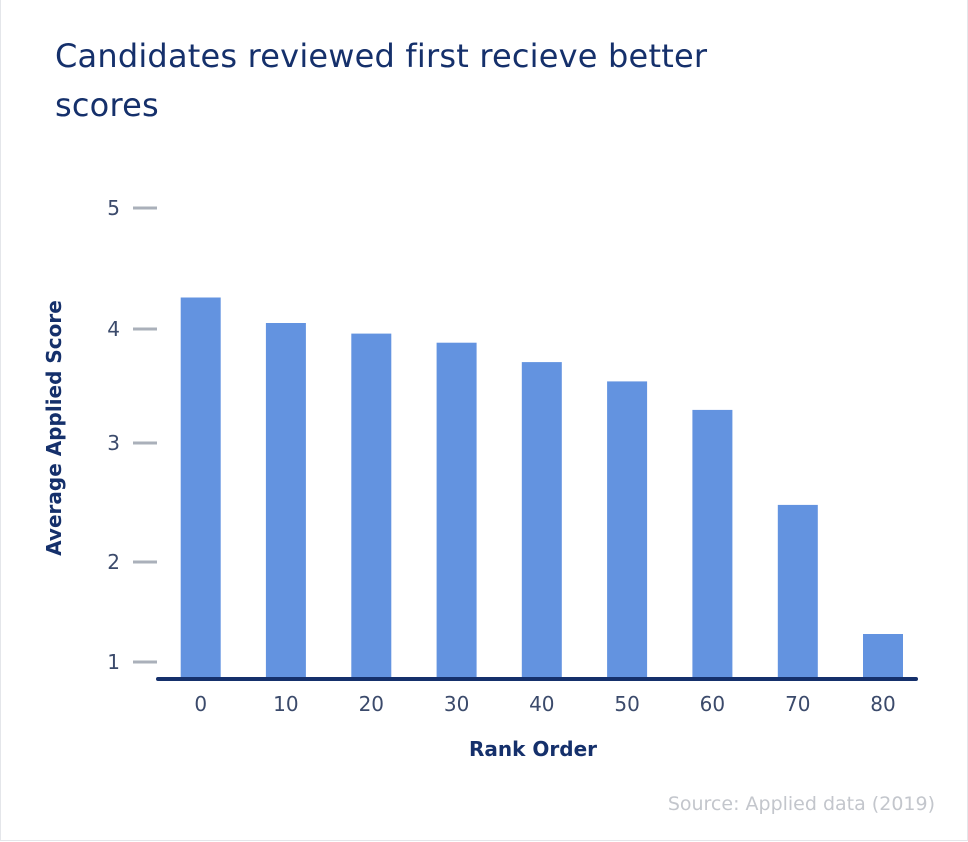 This screenshot has height=842, width=968. I want to click on y-axis-label: Average Applied Score, so click(54, 428).